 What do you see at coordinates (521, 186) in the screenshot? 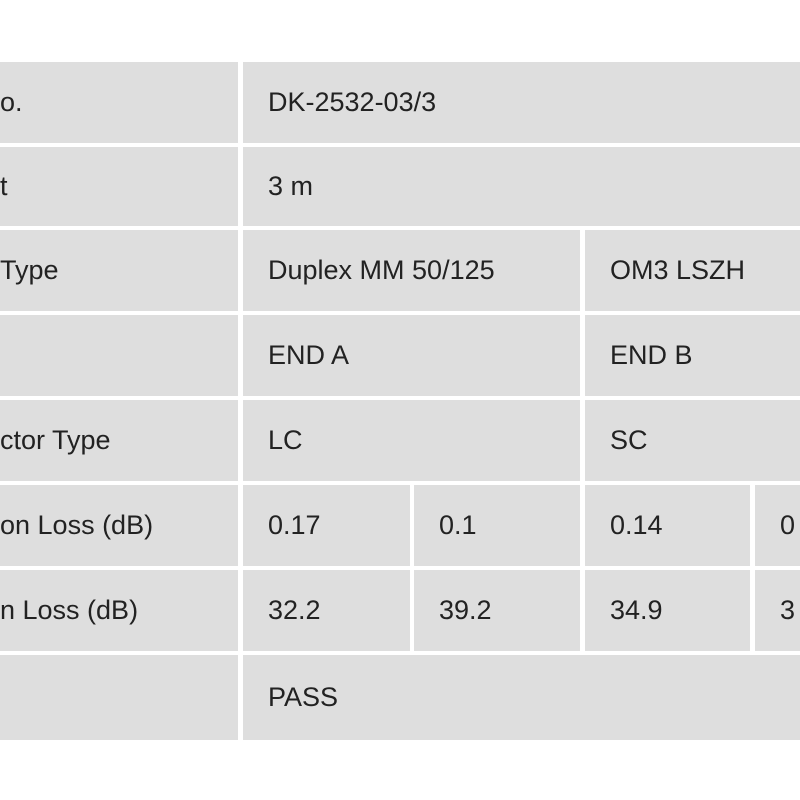
I see `table-cell: 3 m` at bounding box center [521, 186].